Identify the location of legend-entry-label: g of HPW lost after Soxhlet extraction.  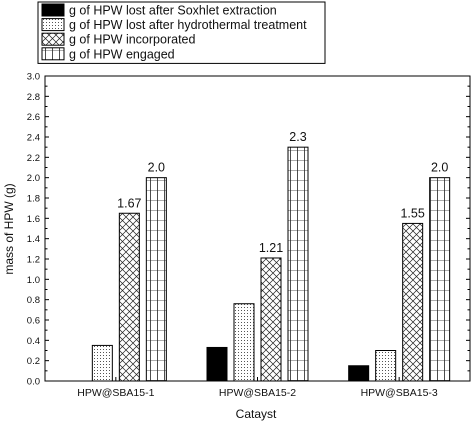
(173, 11).